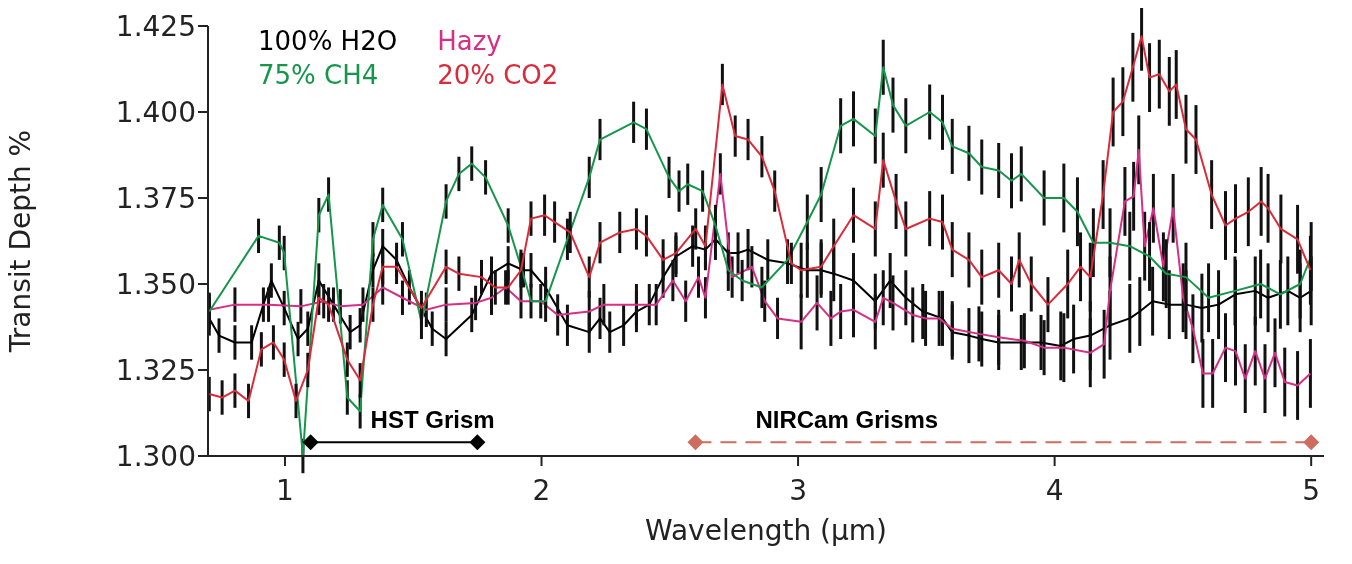 The height and width of the screenshot is (564, 1352). Describe the element at coordinates (432, 420) in the screenshot. I see `annotation: HST Grism` at that location.